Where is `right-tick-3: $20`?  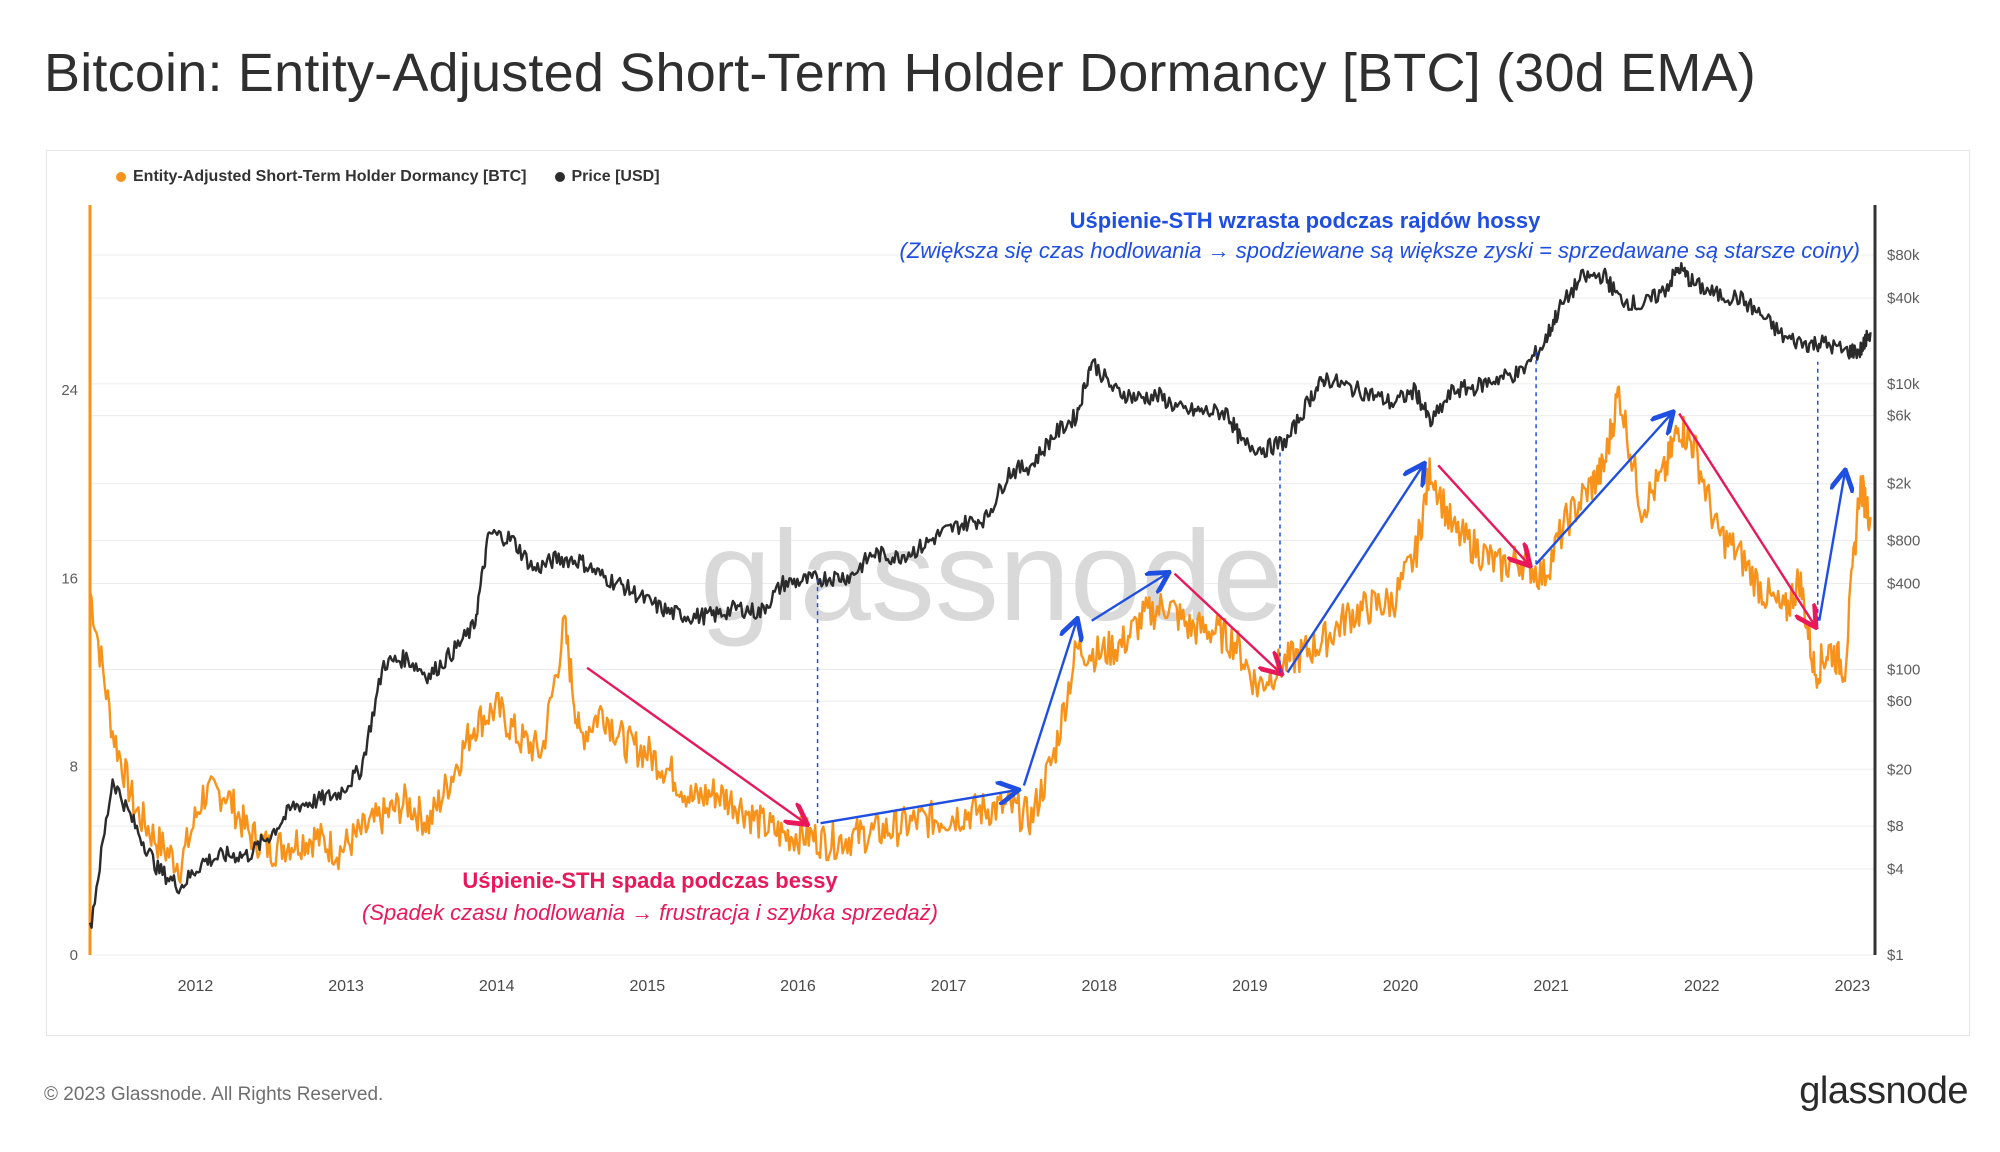 right-tick-3: $20 is located at coordinates (1899, 769).